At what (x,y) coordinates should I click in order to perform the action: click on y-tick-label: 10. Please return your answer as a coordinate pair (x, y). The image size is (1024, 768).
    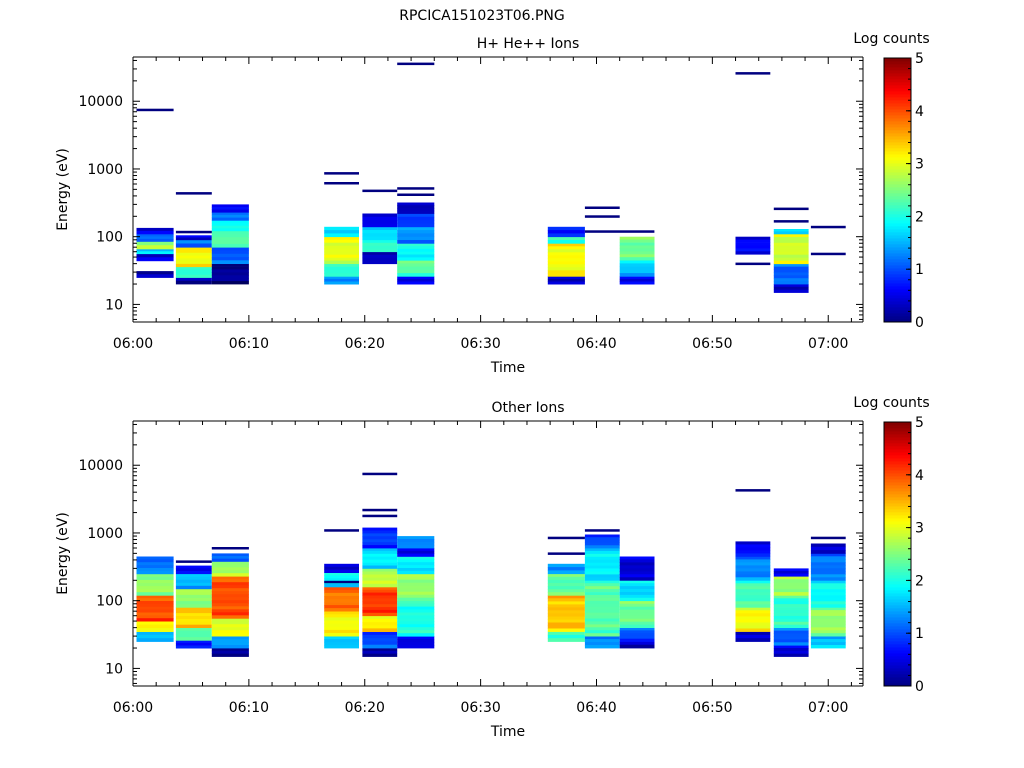
    Looking at the image, I should click on (114, 305).